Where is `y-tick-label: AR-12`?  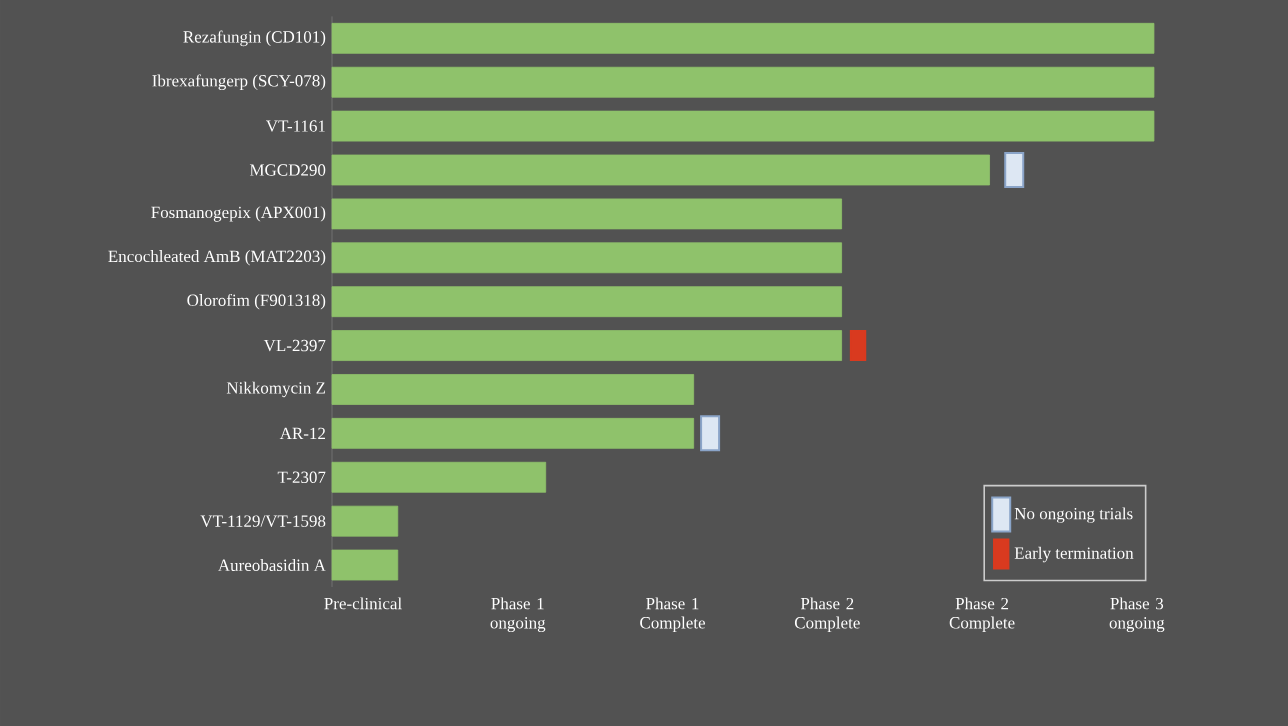
y-tick-label: AR-12 is located at coordinates (302, 433).